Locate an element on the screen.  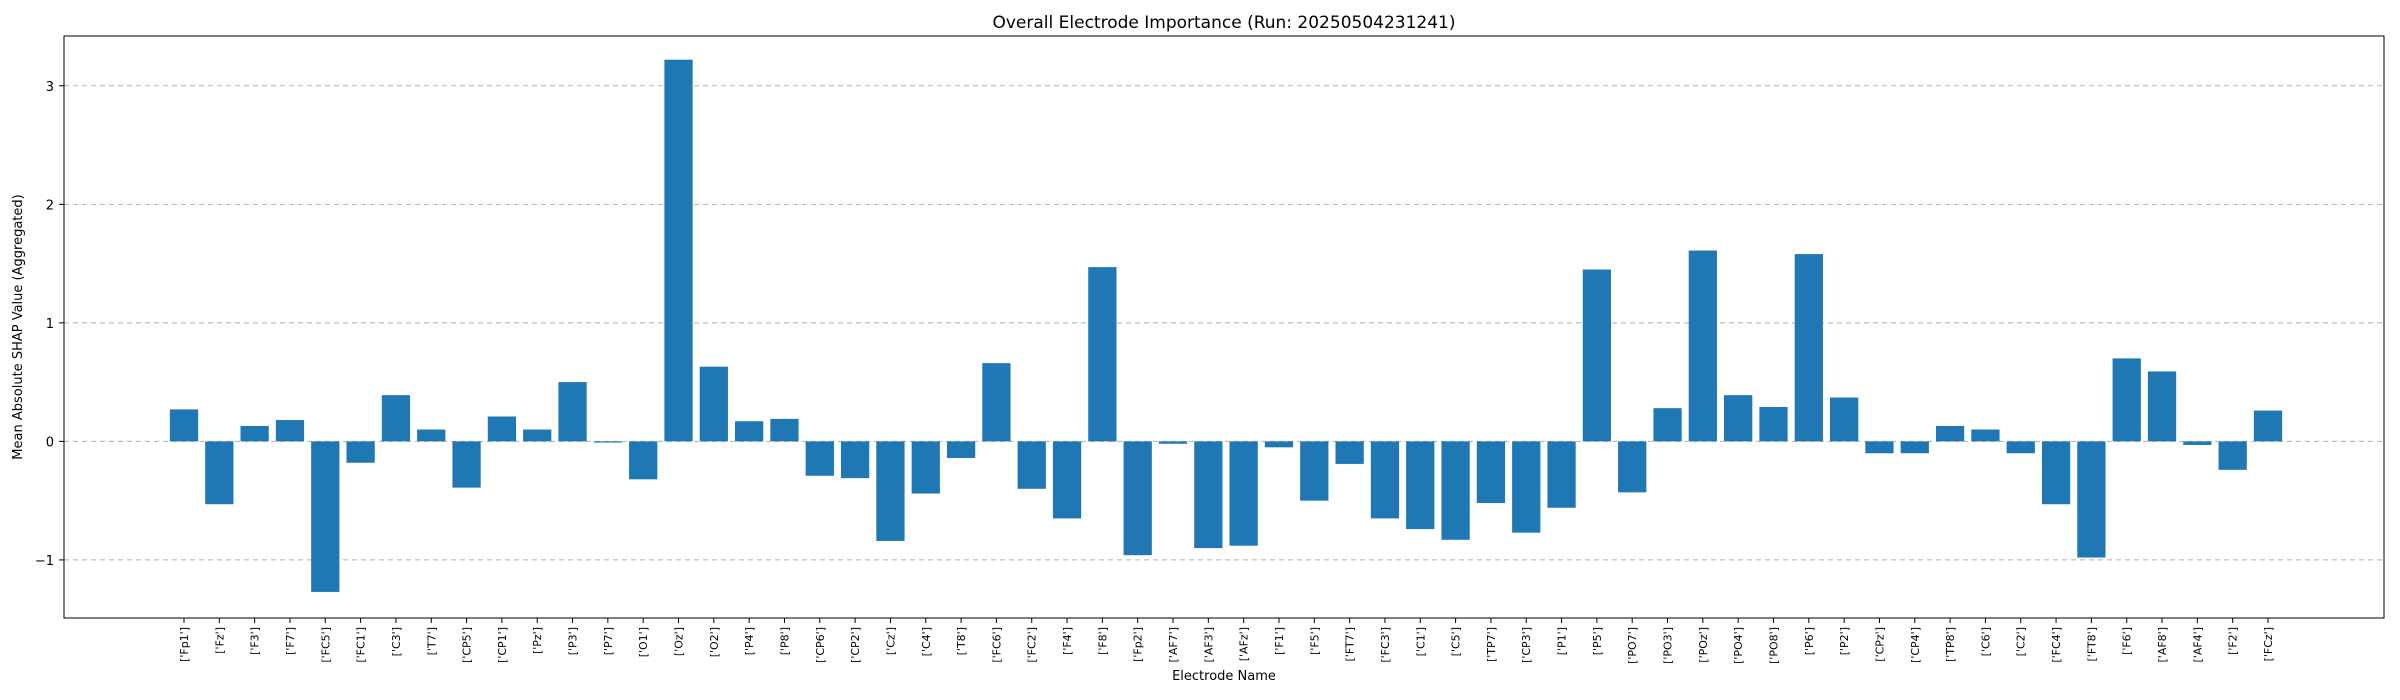
x-tick-label: ['Fp1'] is located at coordinates (184, 644).